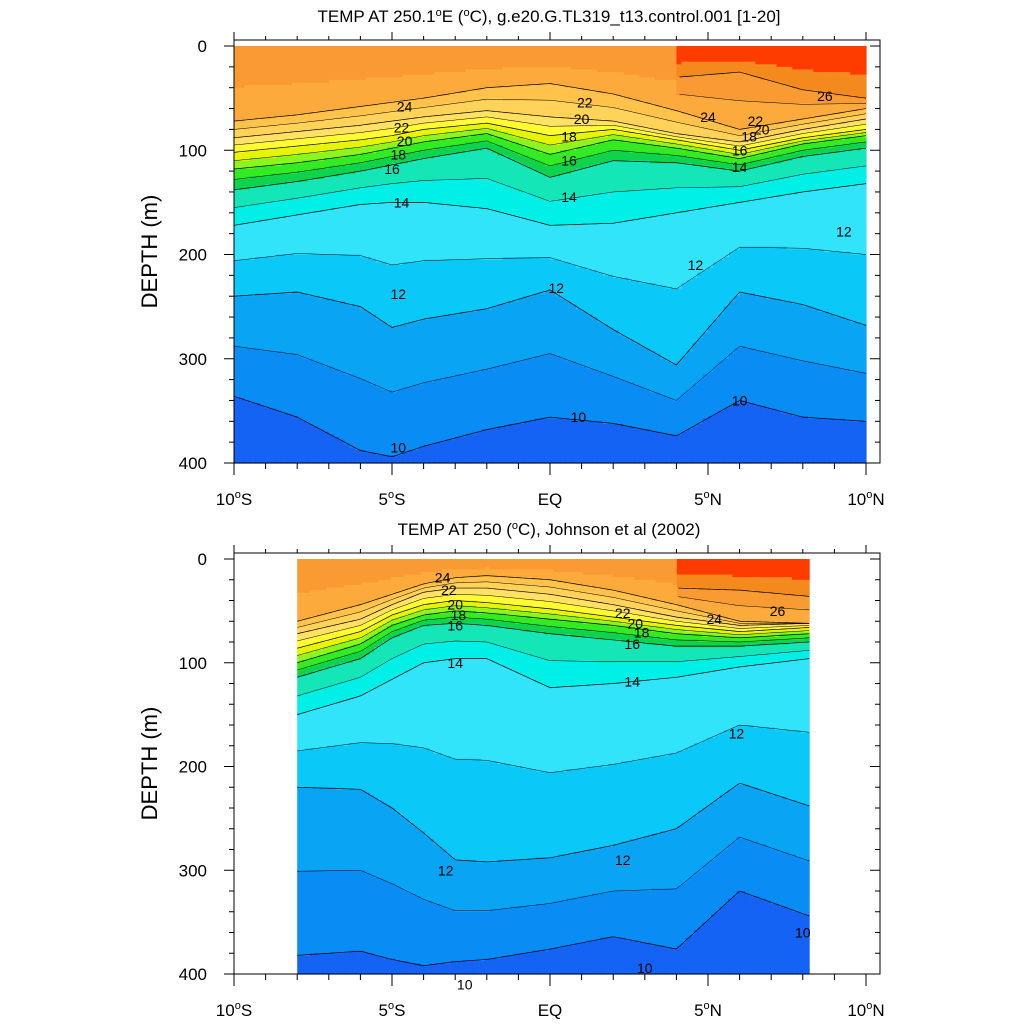 The width and height of the screenshot is (1024, 1024). Describe the element at coordinates (234, 1010) in the screenshot. I see `x-tick-label: 10oS` at that location.